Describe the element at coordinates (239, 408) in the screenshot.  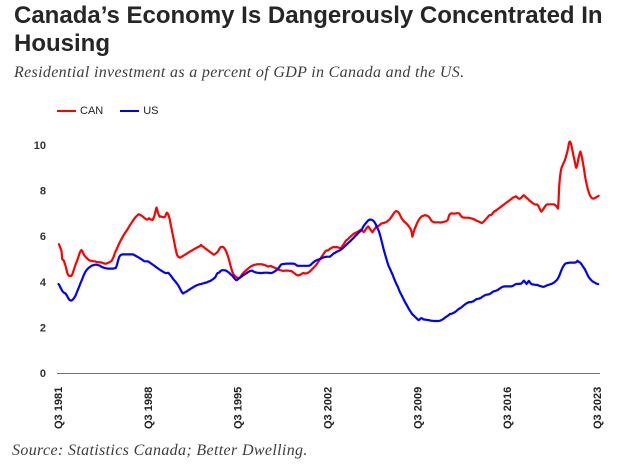
I see `svg-text: Q3 1995` at that location.